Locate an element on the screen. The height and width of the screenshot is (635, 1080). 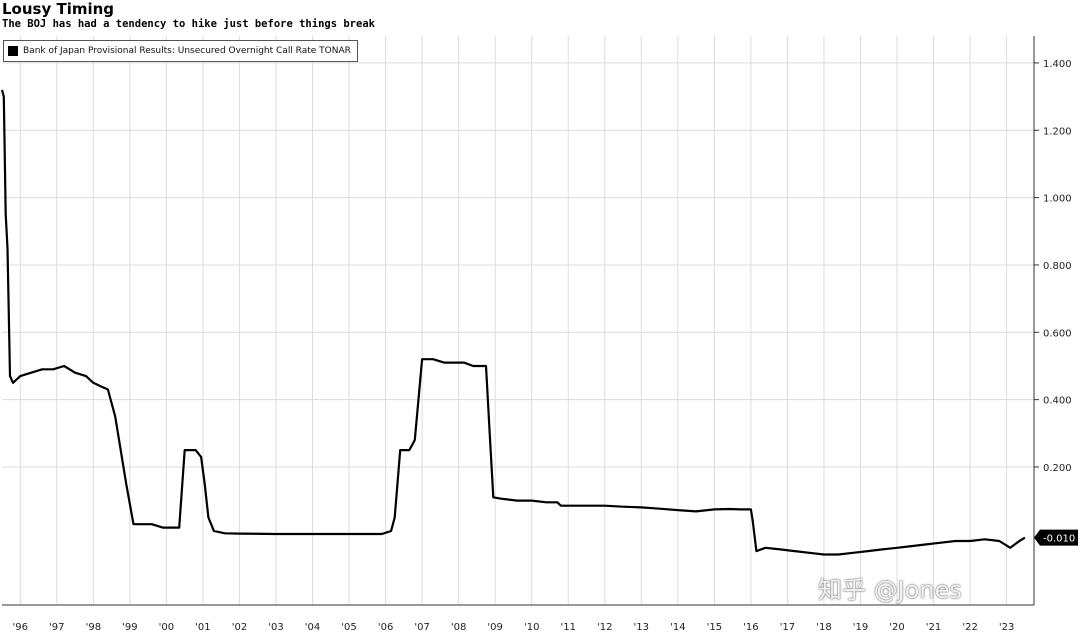
last-value-tag: -0.010 is located at coordinates (1056, 537).